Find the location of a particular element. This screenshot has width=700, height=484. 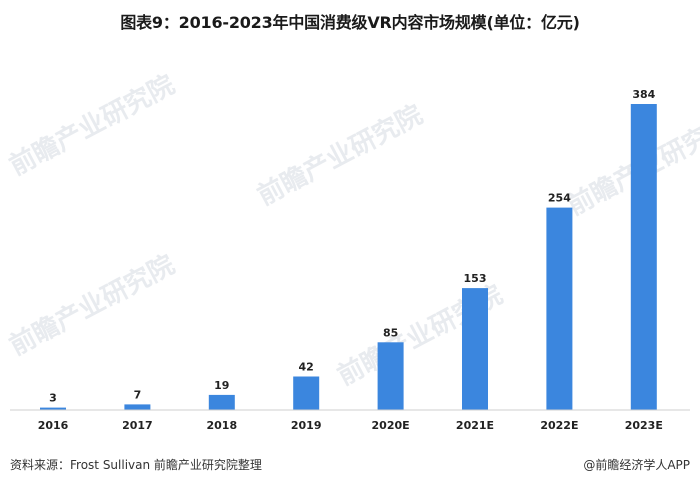

x-tick-label-2023E: 2023E is located at coordinates (644, 425).